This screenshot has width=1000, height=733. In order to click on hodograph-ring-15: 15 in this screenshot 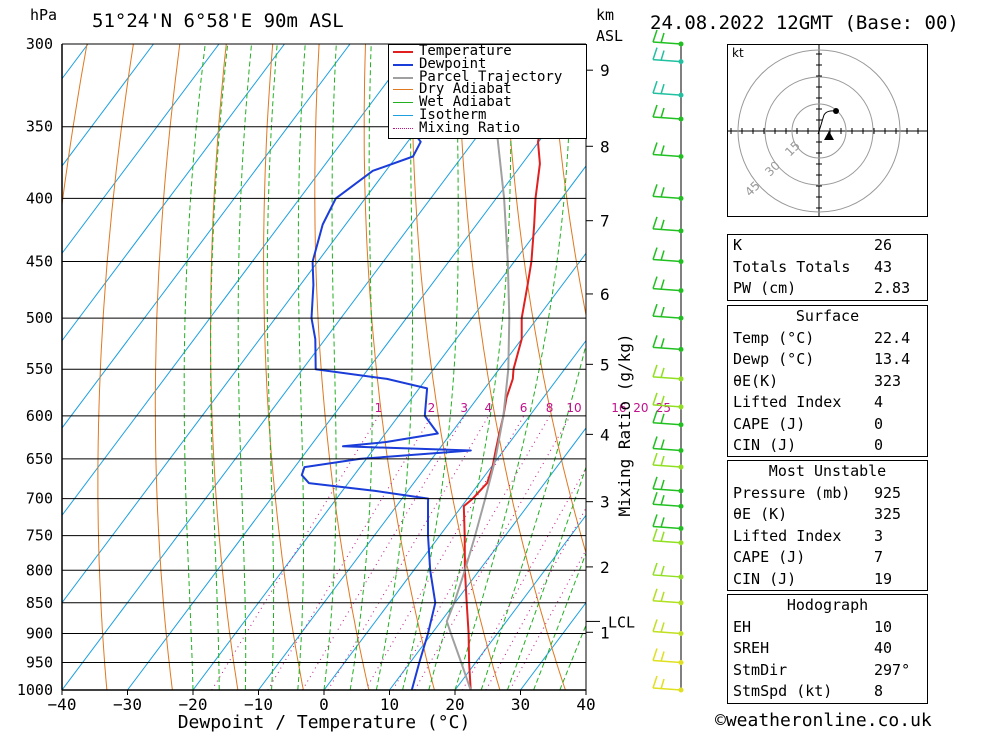, I will do `click(792, 148)`.